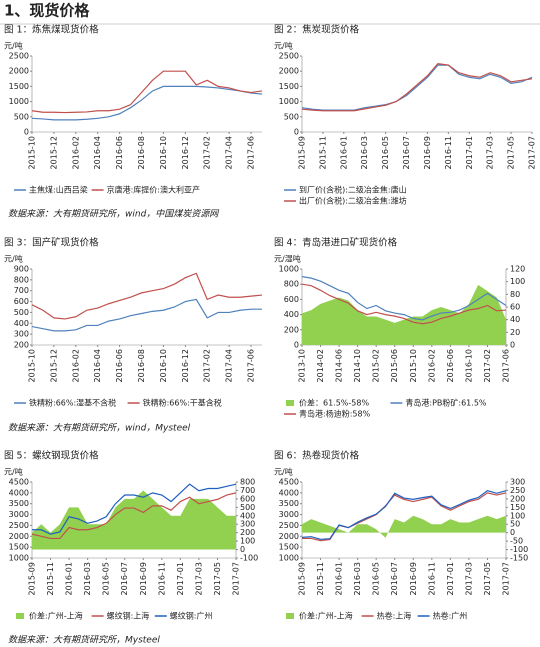 This screenshot has height=647, width=540. What do you see at coordinates (72, 403) in the screenshot?
I see `legend-label: 铁精粉:66%:湿基不含税` at bounding box center [72, 403].